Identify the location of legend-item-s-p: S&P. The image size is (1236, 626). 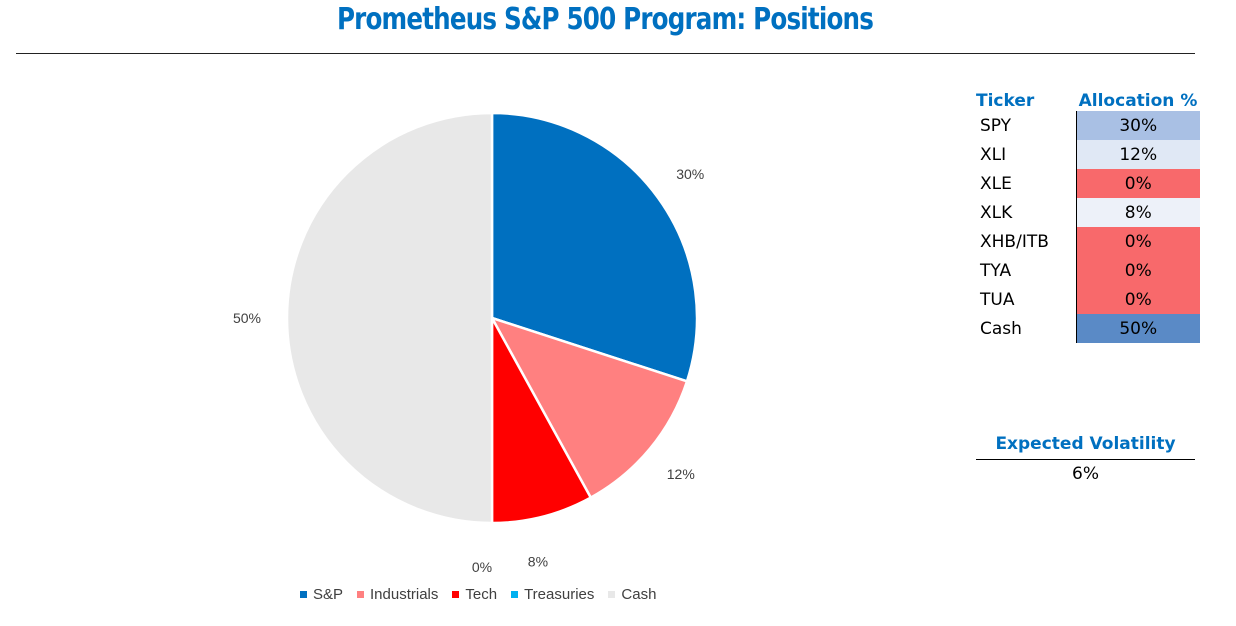
(321, 594).